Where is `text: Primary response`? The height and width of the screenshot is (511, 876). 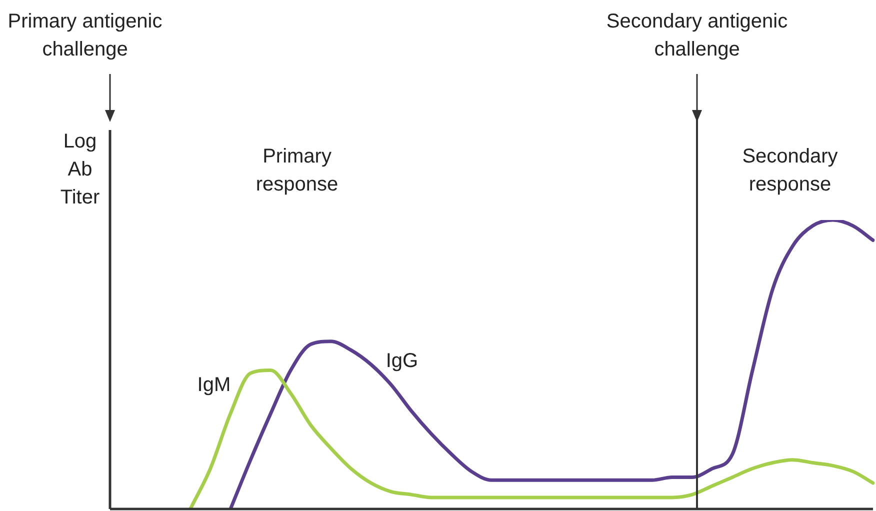 text: Primary response is located at coordinates (297, 171).